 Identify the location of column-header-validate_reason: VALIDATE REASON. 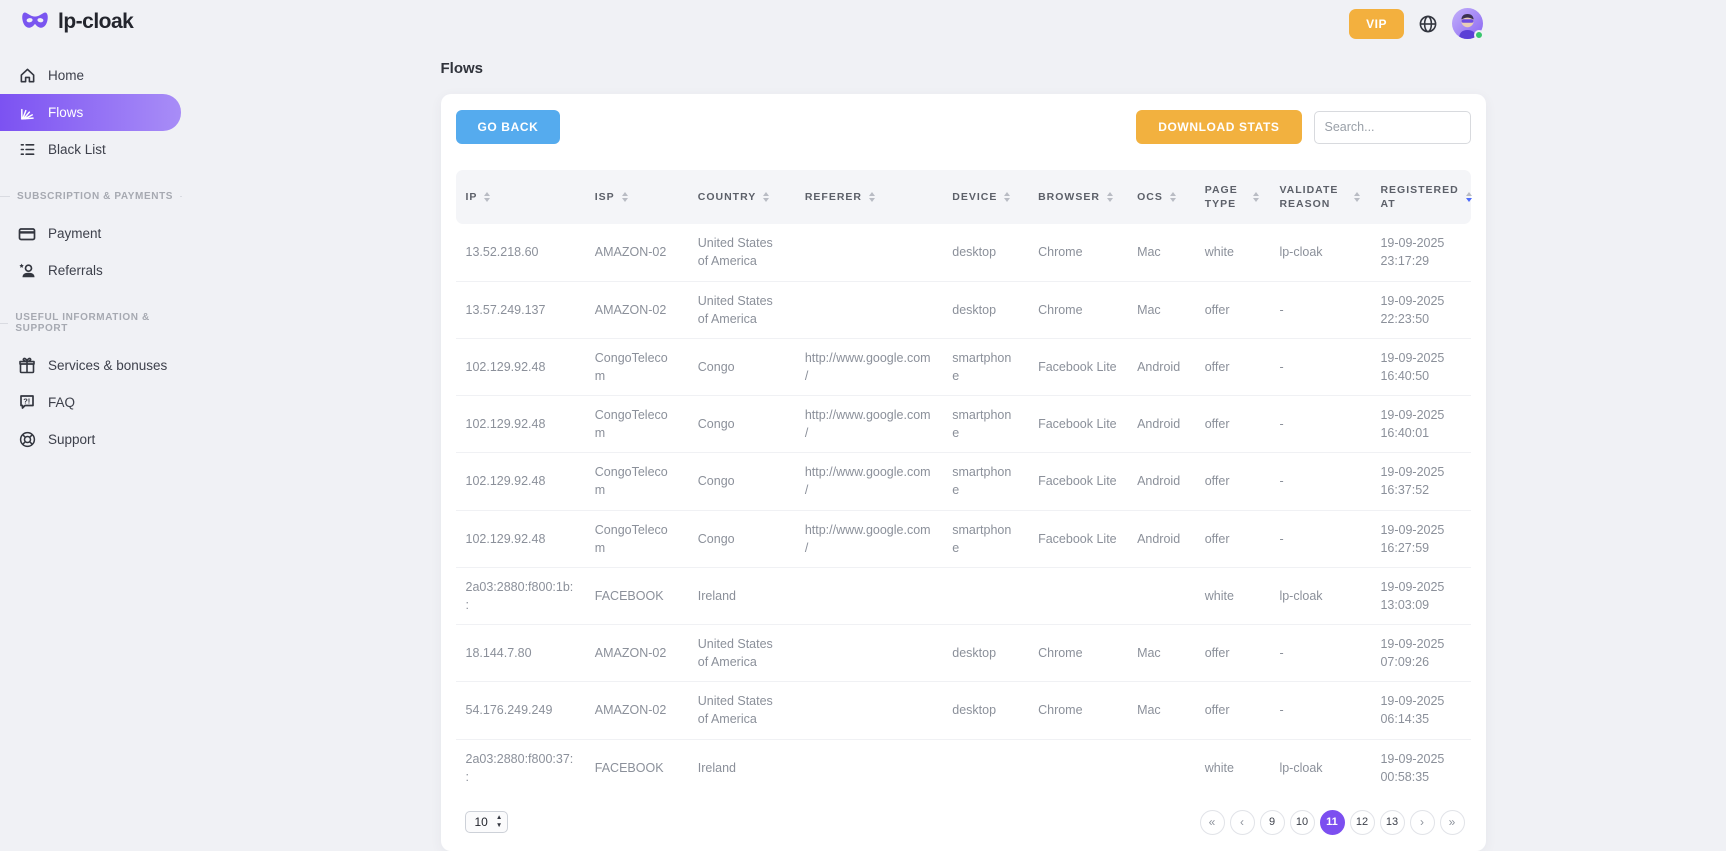
(1320, 197).